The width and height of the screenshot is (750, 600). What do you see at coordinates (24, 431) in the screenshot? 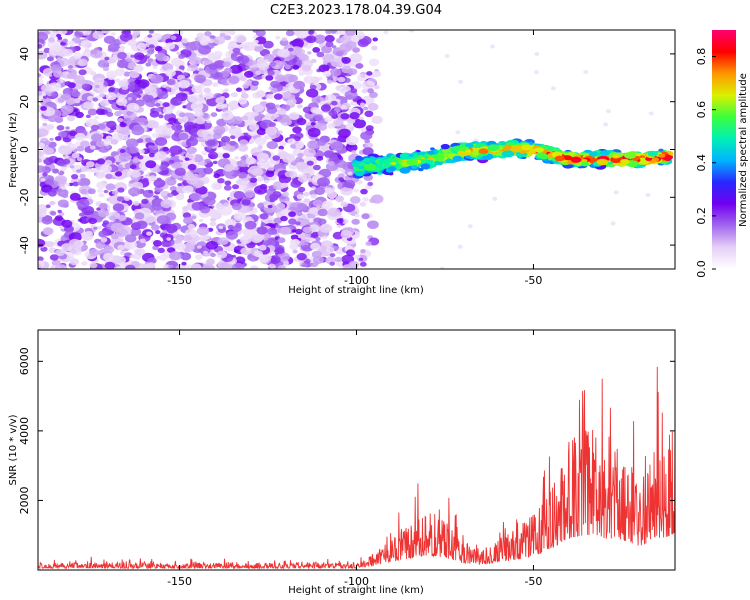
I see `y-tick-label: 4000` at bounding box center [24, 431].